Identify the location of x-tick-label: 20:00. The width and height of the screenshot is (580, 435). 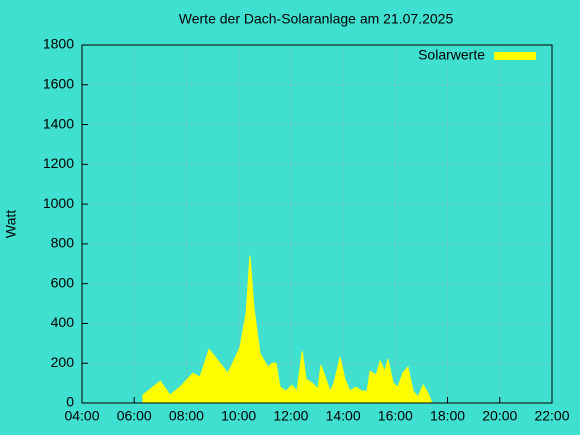
(499, 416).